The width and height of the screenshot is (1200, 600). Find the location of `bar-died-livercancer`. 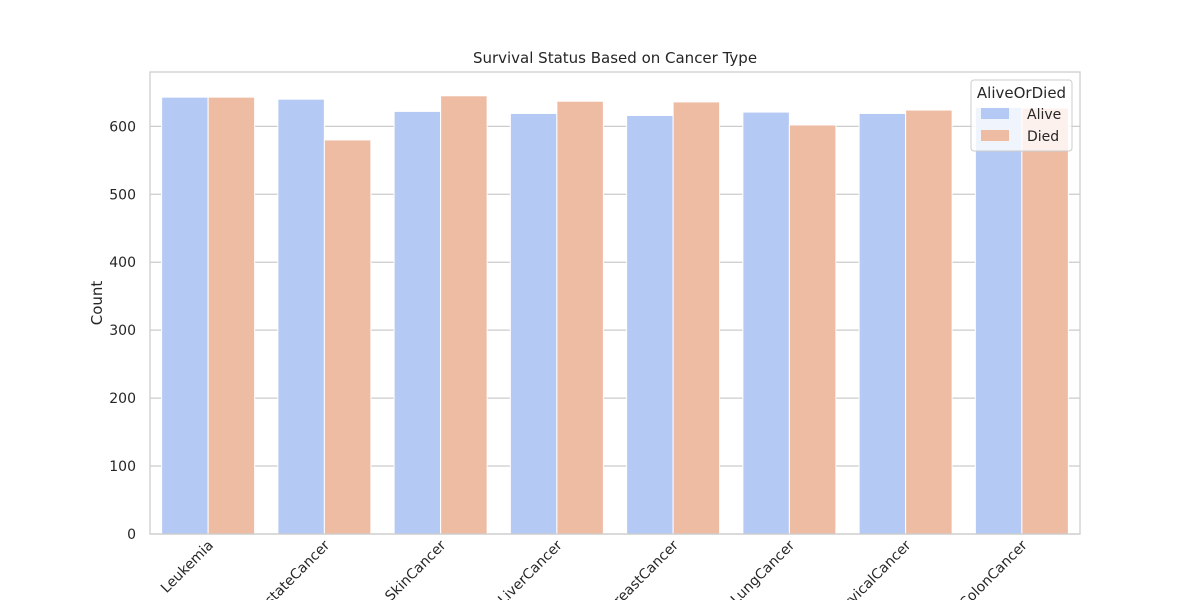

bar-died-livercancer is located at coordinates (580, 317).